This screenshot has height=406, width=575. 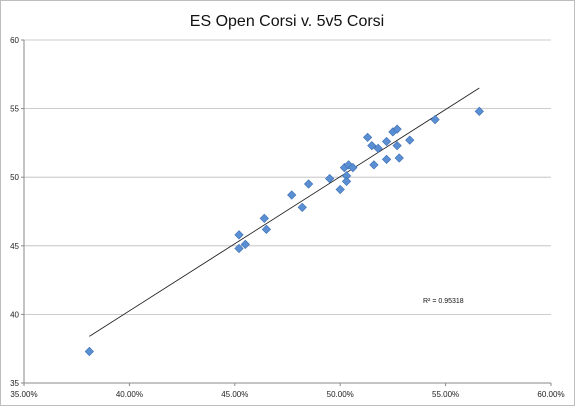 I want to click on x-tick-label: 55.00%, so click(x=445, y=394).